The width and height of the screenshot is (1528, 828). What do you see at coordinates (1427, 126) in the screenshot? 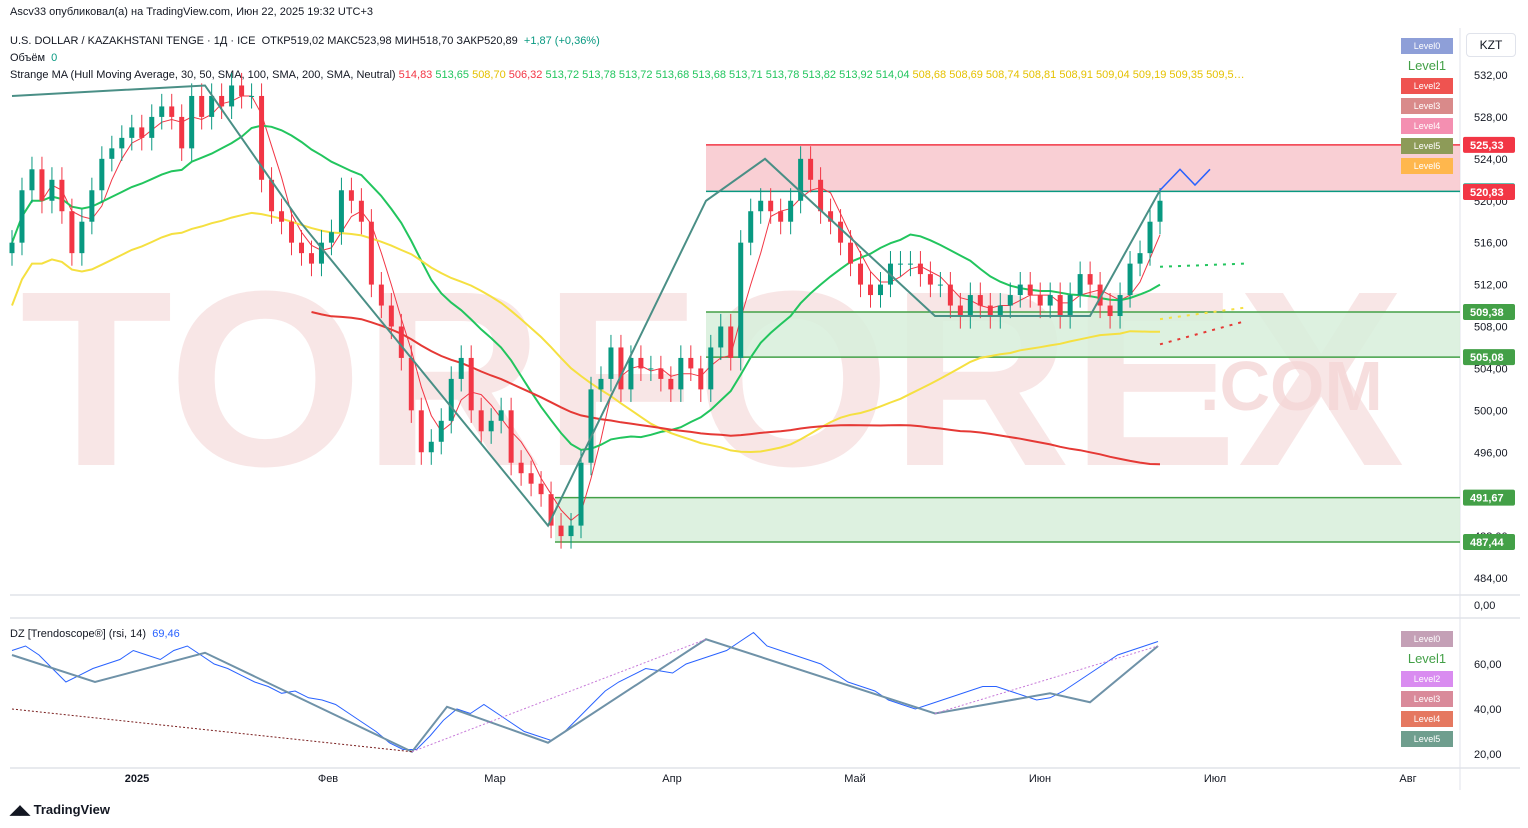
I see `main-level-4: Level4` at bounding box center [1427, 126].